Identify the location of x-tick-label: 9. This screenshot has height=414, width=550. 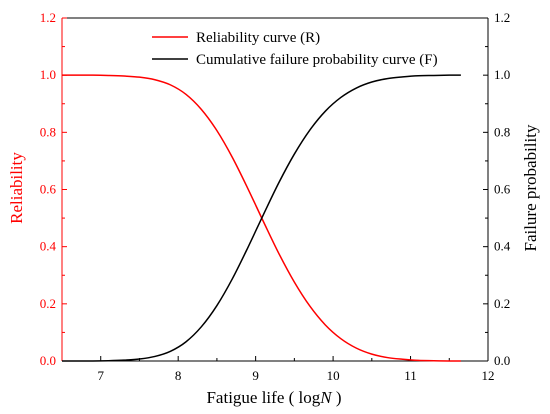
(255, 375).